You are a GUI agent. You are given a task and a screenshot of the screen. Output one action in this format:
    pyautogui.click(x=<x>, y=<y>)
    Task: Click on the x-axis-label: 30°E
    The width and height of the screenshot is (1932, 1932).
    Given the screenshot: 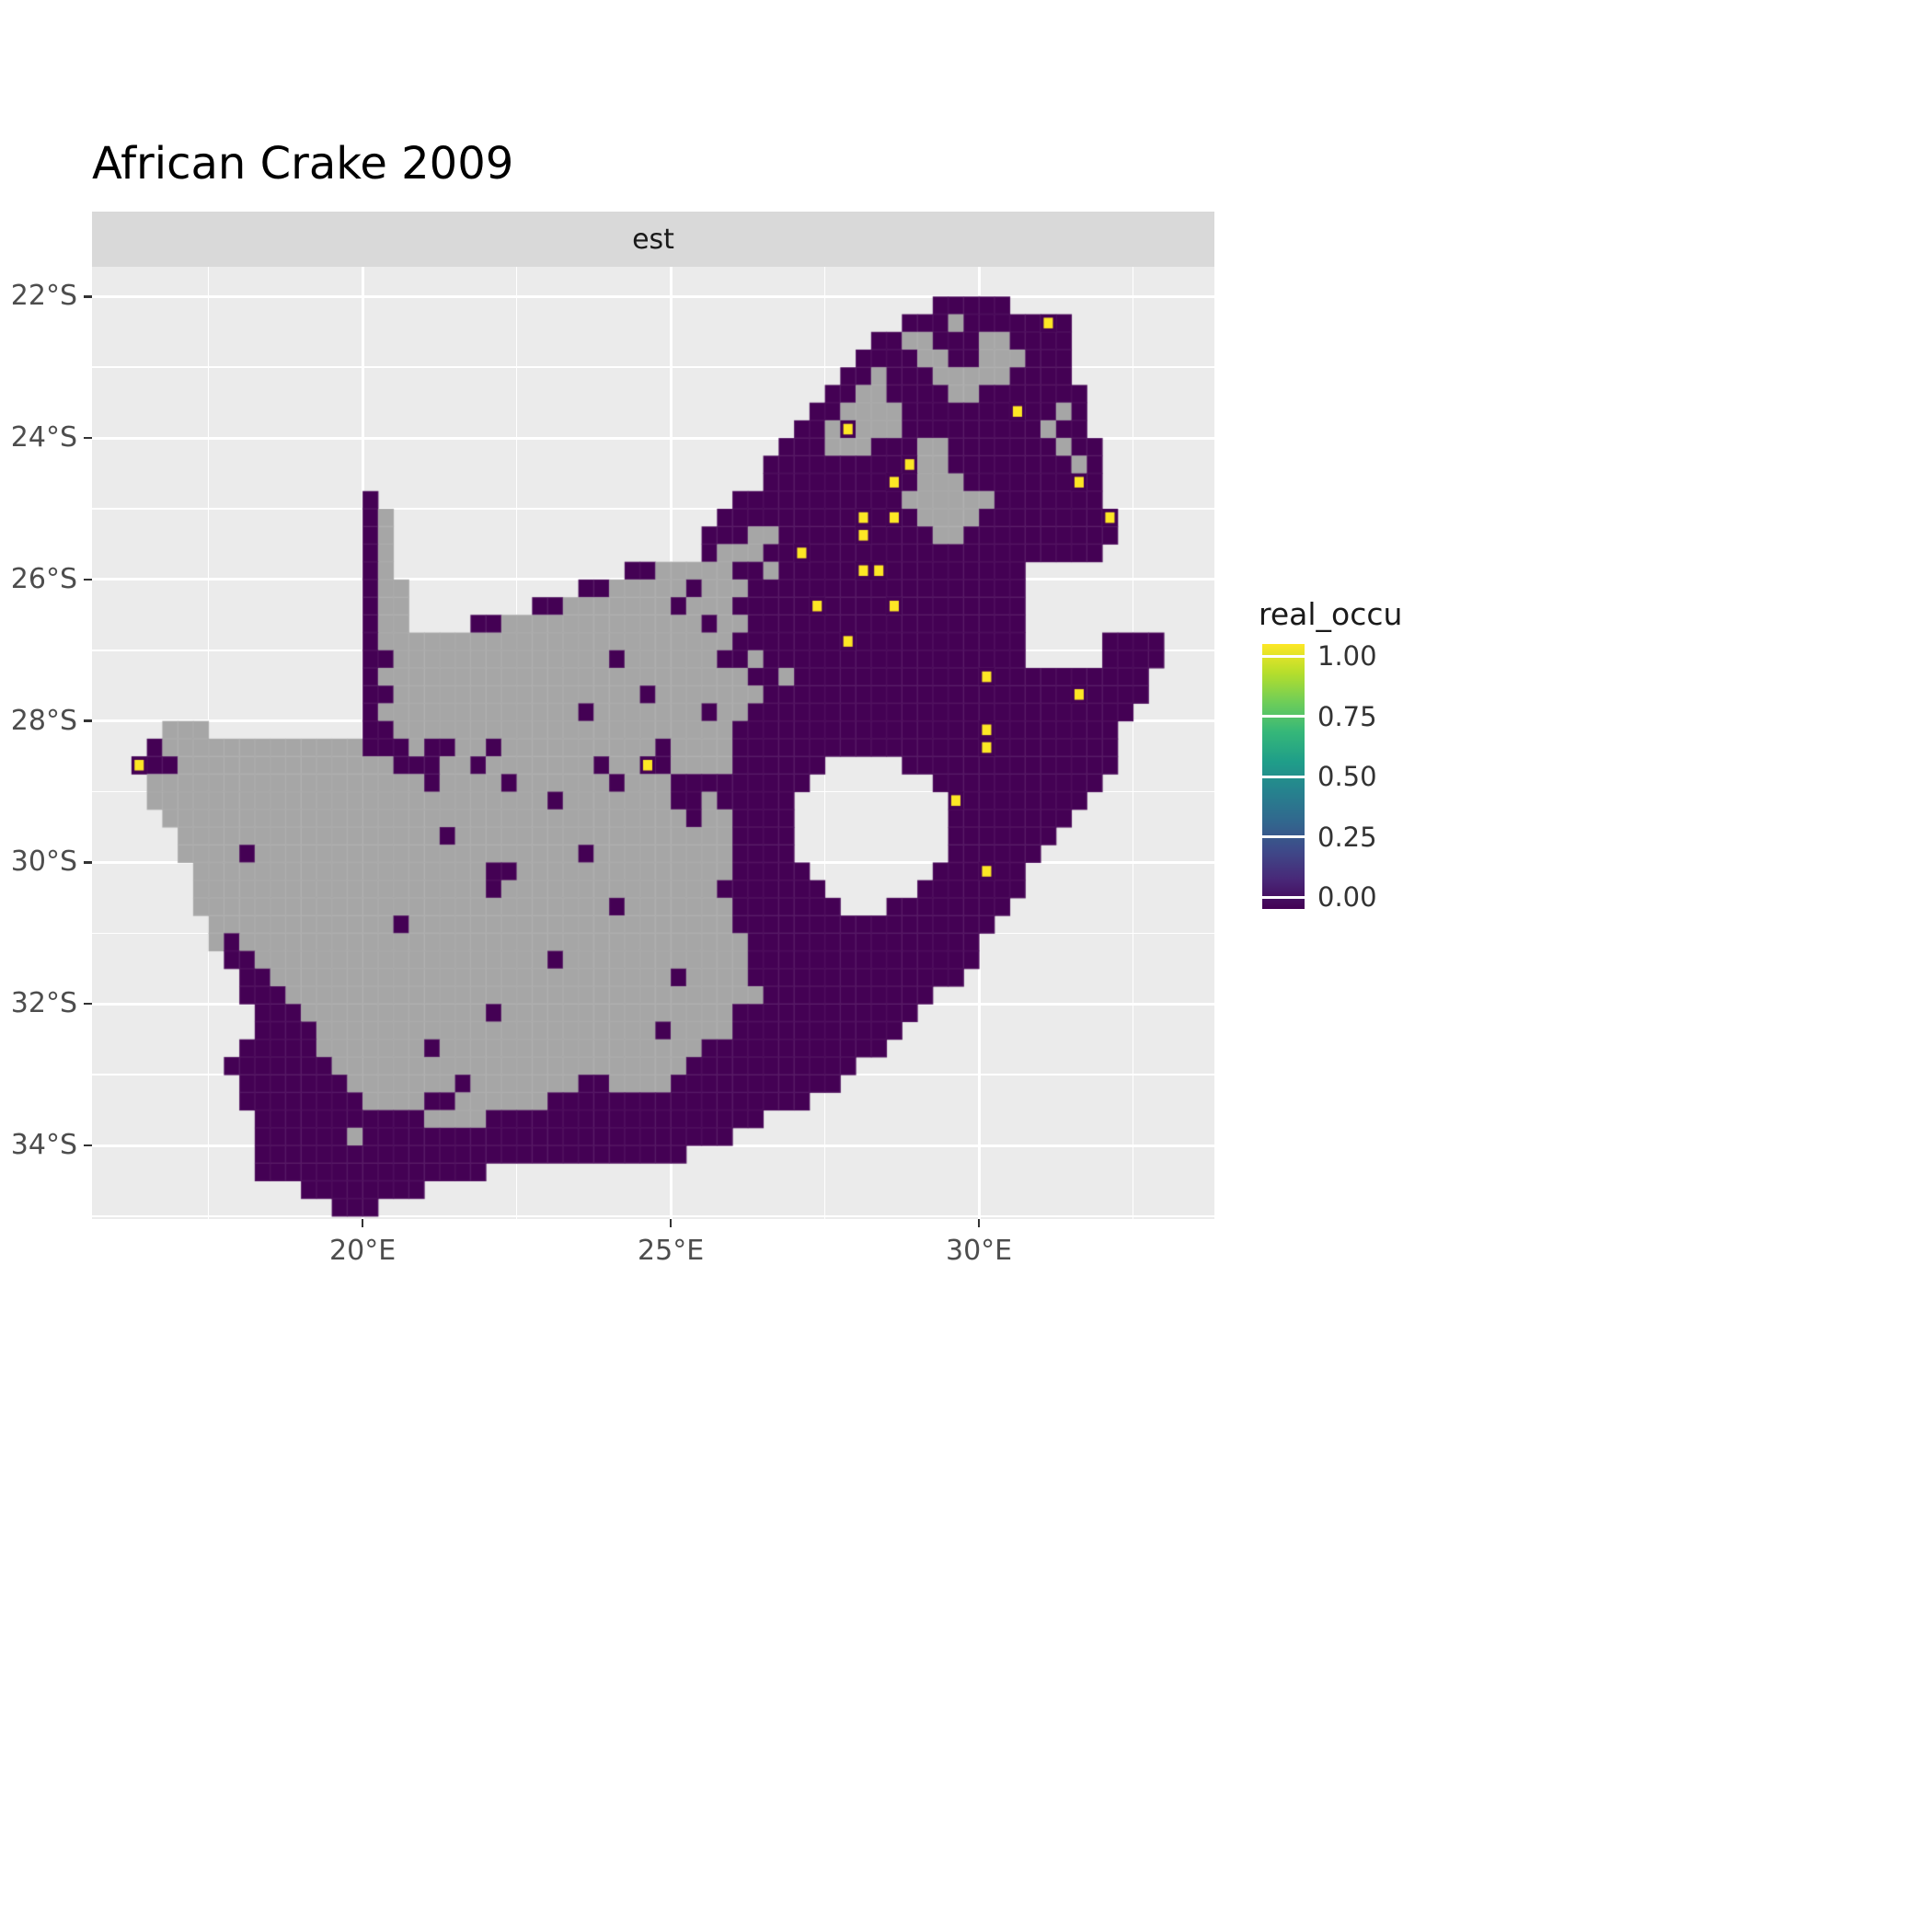 What is the action you would take?
    pyautogui.click(x=979, y=1251)
    